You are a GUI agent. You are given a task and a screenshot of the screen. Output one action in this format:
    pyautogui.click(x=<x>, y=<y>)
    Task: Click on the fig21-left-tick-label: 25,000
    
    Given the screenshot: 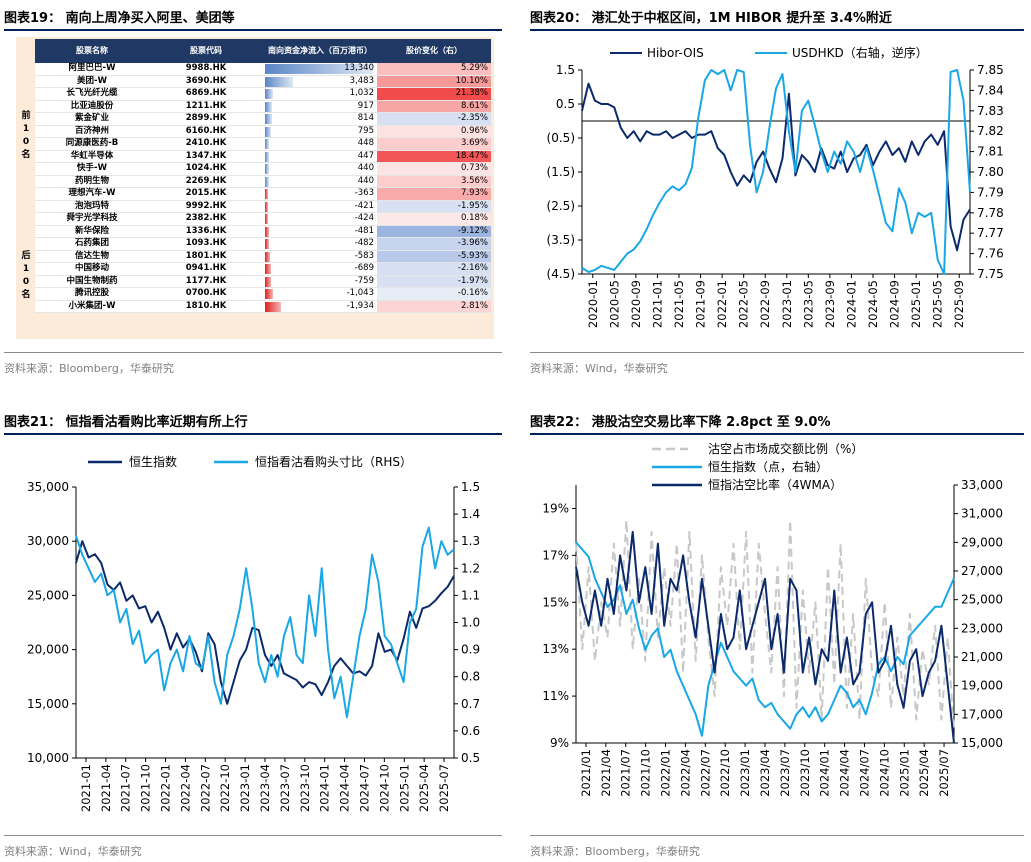 What is the action you would take?
    pyautogui.click(x=48, y=595)
    